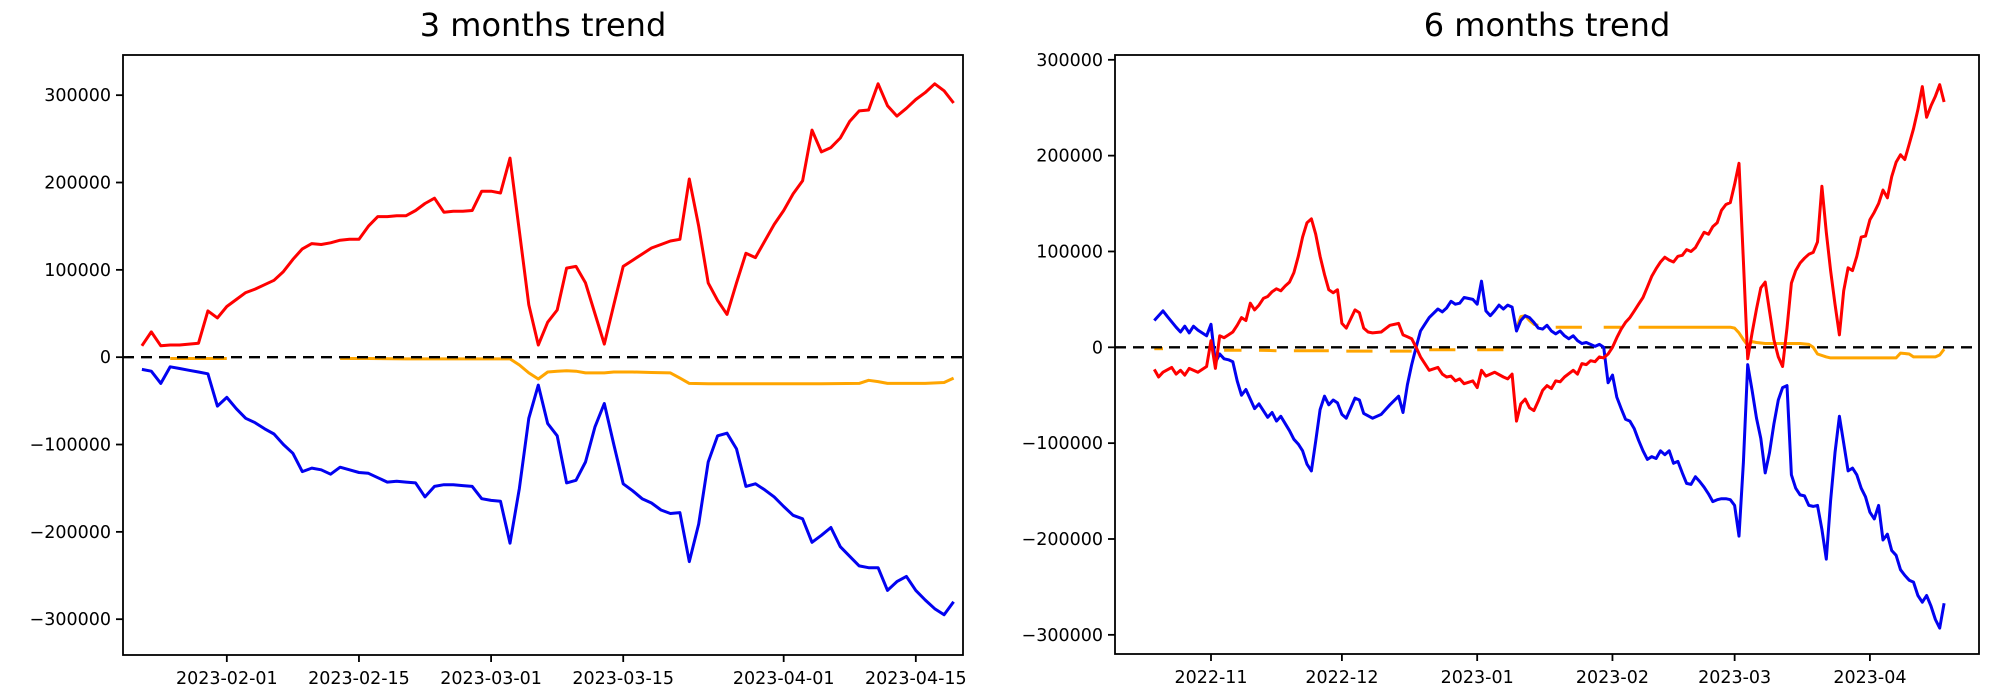 The width and height of the screenshot is (2000, 700). I want to click on chart-title-3-months: 3 months trend, so click(543, 25).